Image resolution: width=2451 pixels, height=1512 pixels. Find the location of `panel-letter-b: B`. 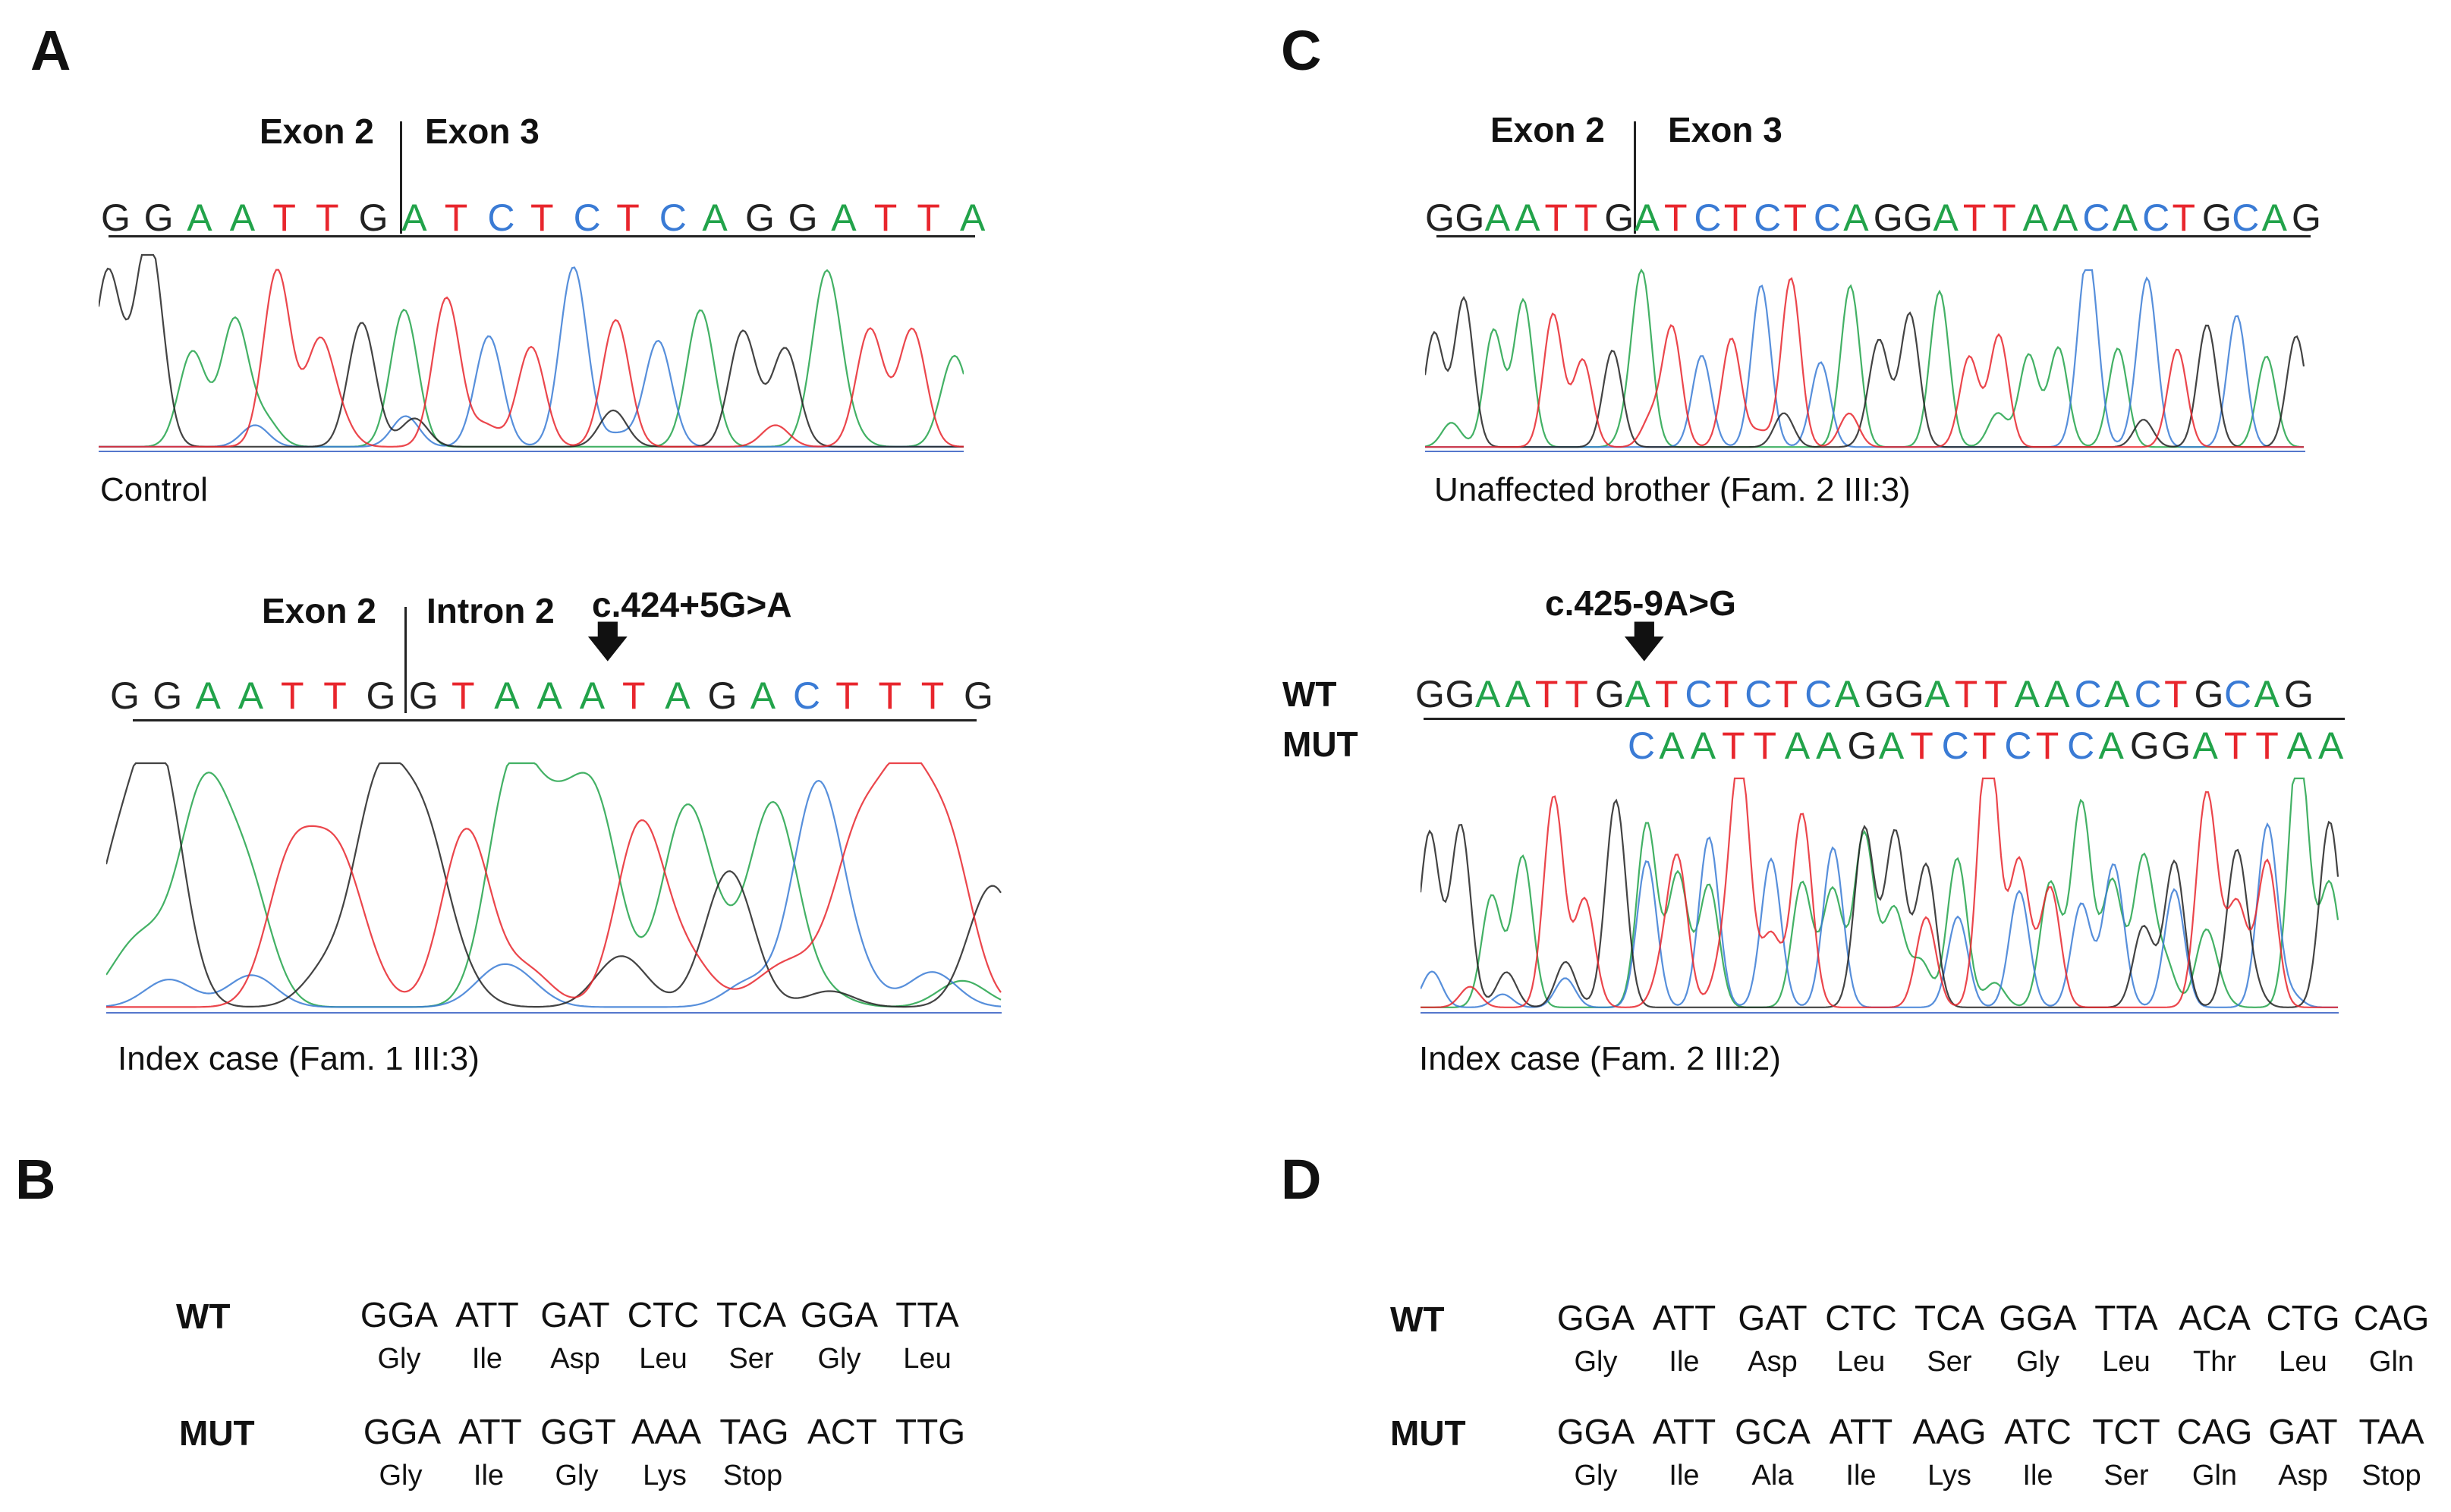

panel-letter-b: B is located at coordinates (35, 1179).